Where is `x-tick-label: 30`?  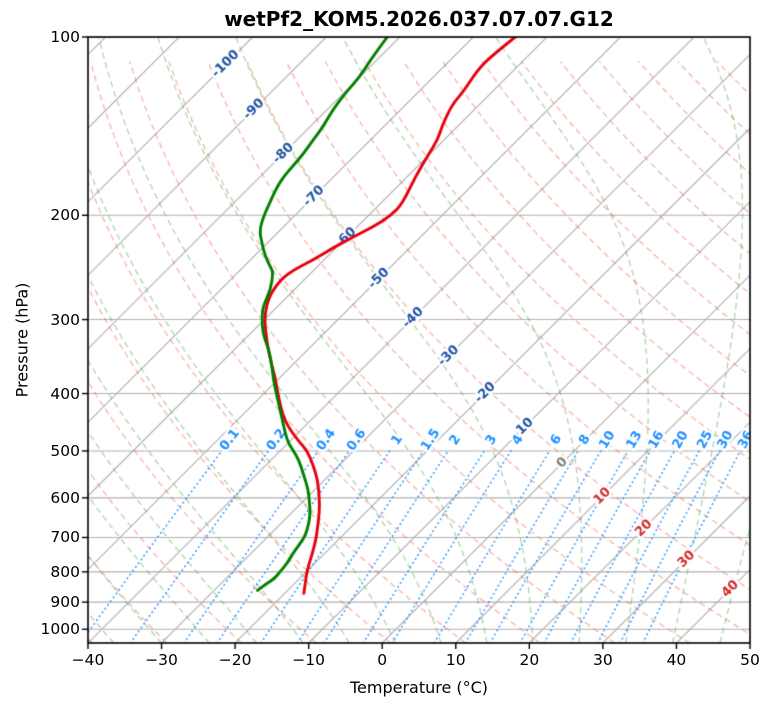
x-tick-label: 30 is located at coordinates (603, 660).